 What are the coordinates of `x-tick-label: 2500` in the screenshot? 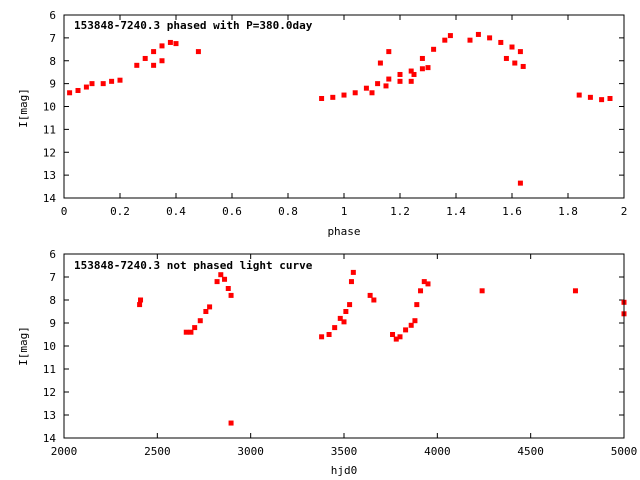 It's located at (157, 451).